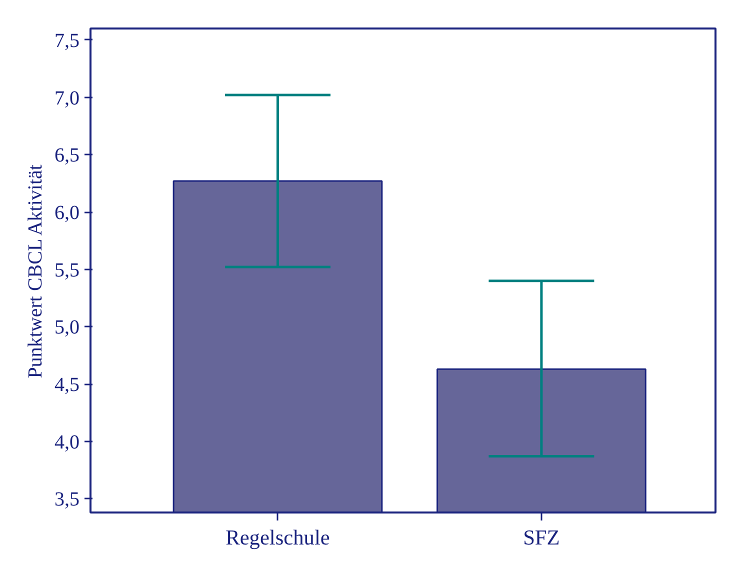 The image size is (755, 572). What do you see at coordinates (67, 213) in the screenshot?
I see `y-tick-label: 6,0` at bounding box center [67, 213].